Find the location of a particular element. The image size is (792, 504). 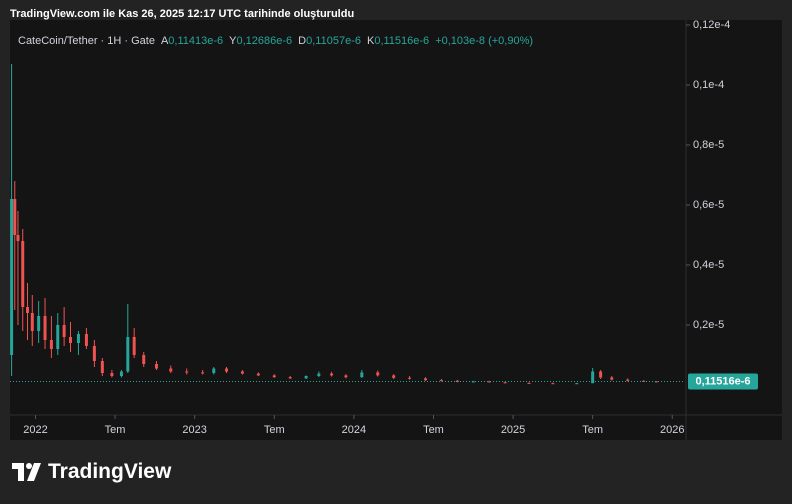

ohlc-label: Y is located at coordinates (233, 41).